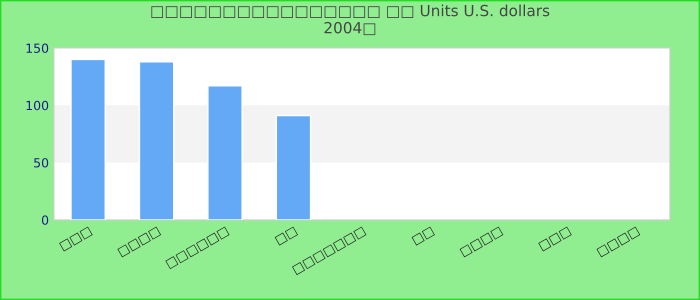  Describe the element at coordinates (37, 105) in the screenshot. I see `y-tick-label: 100` at that location.